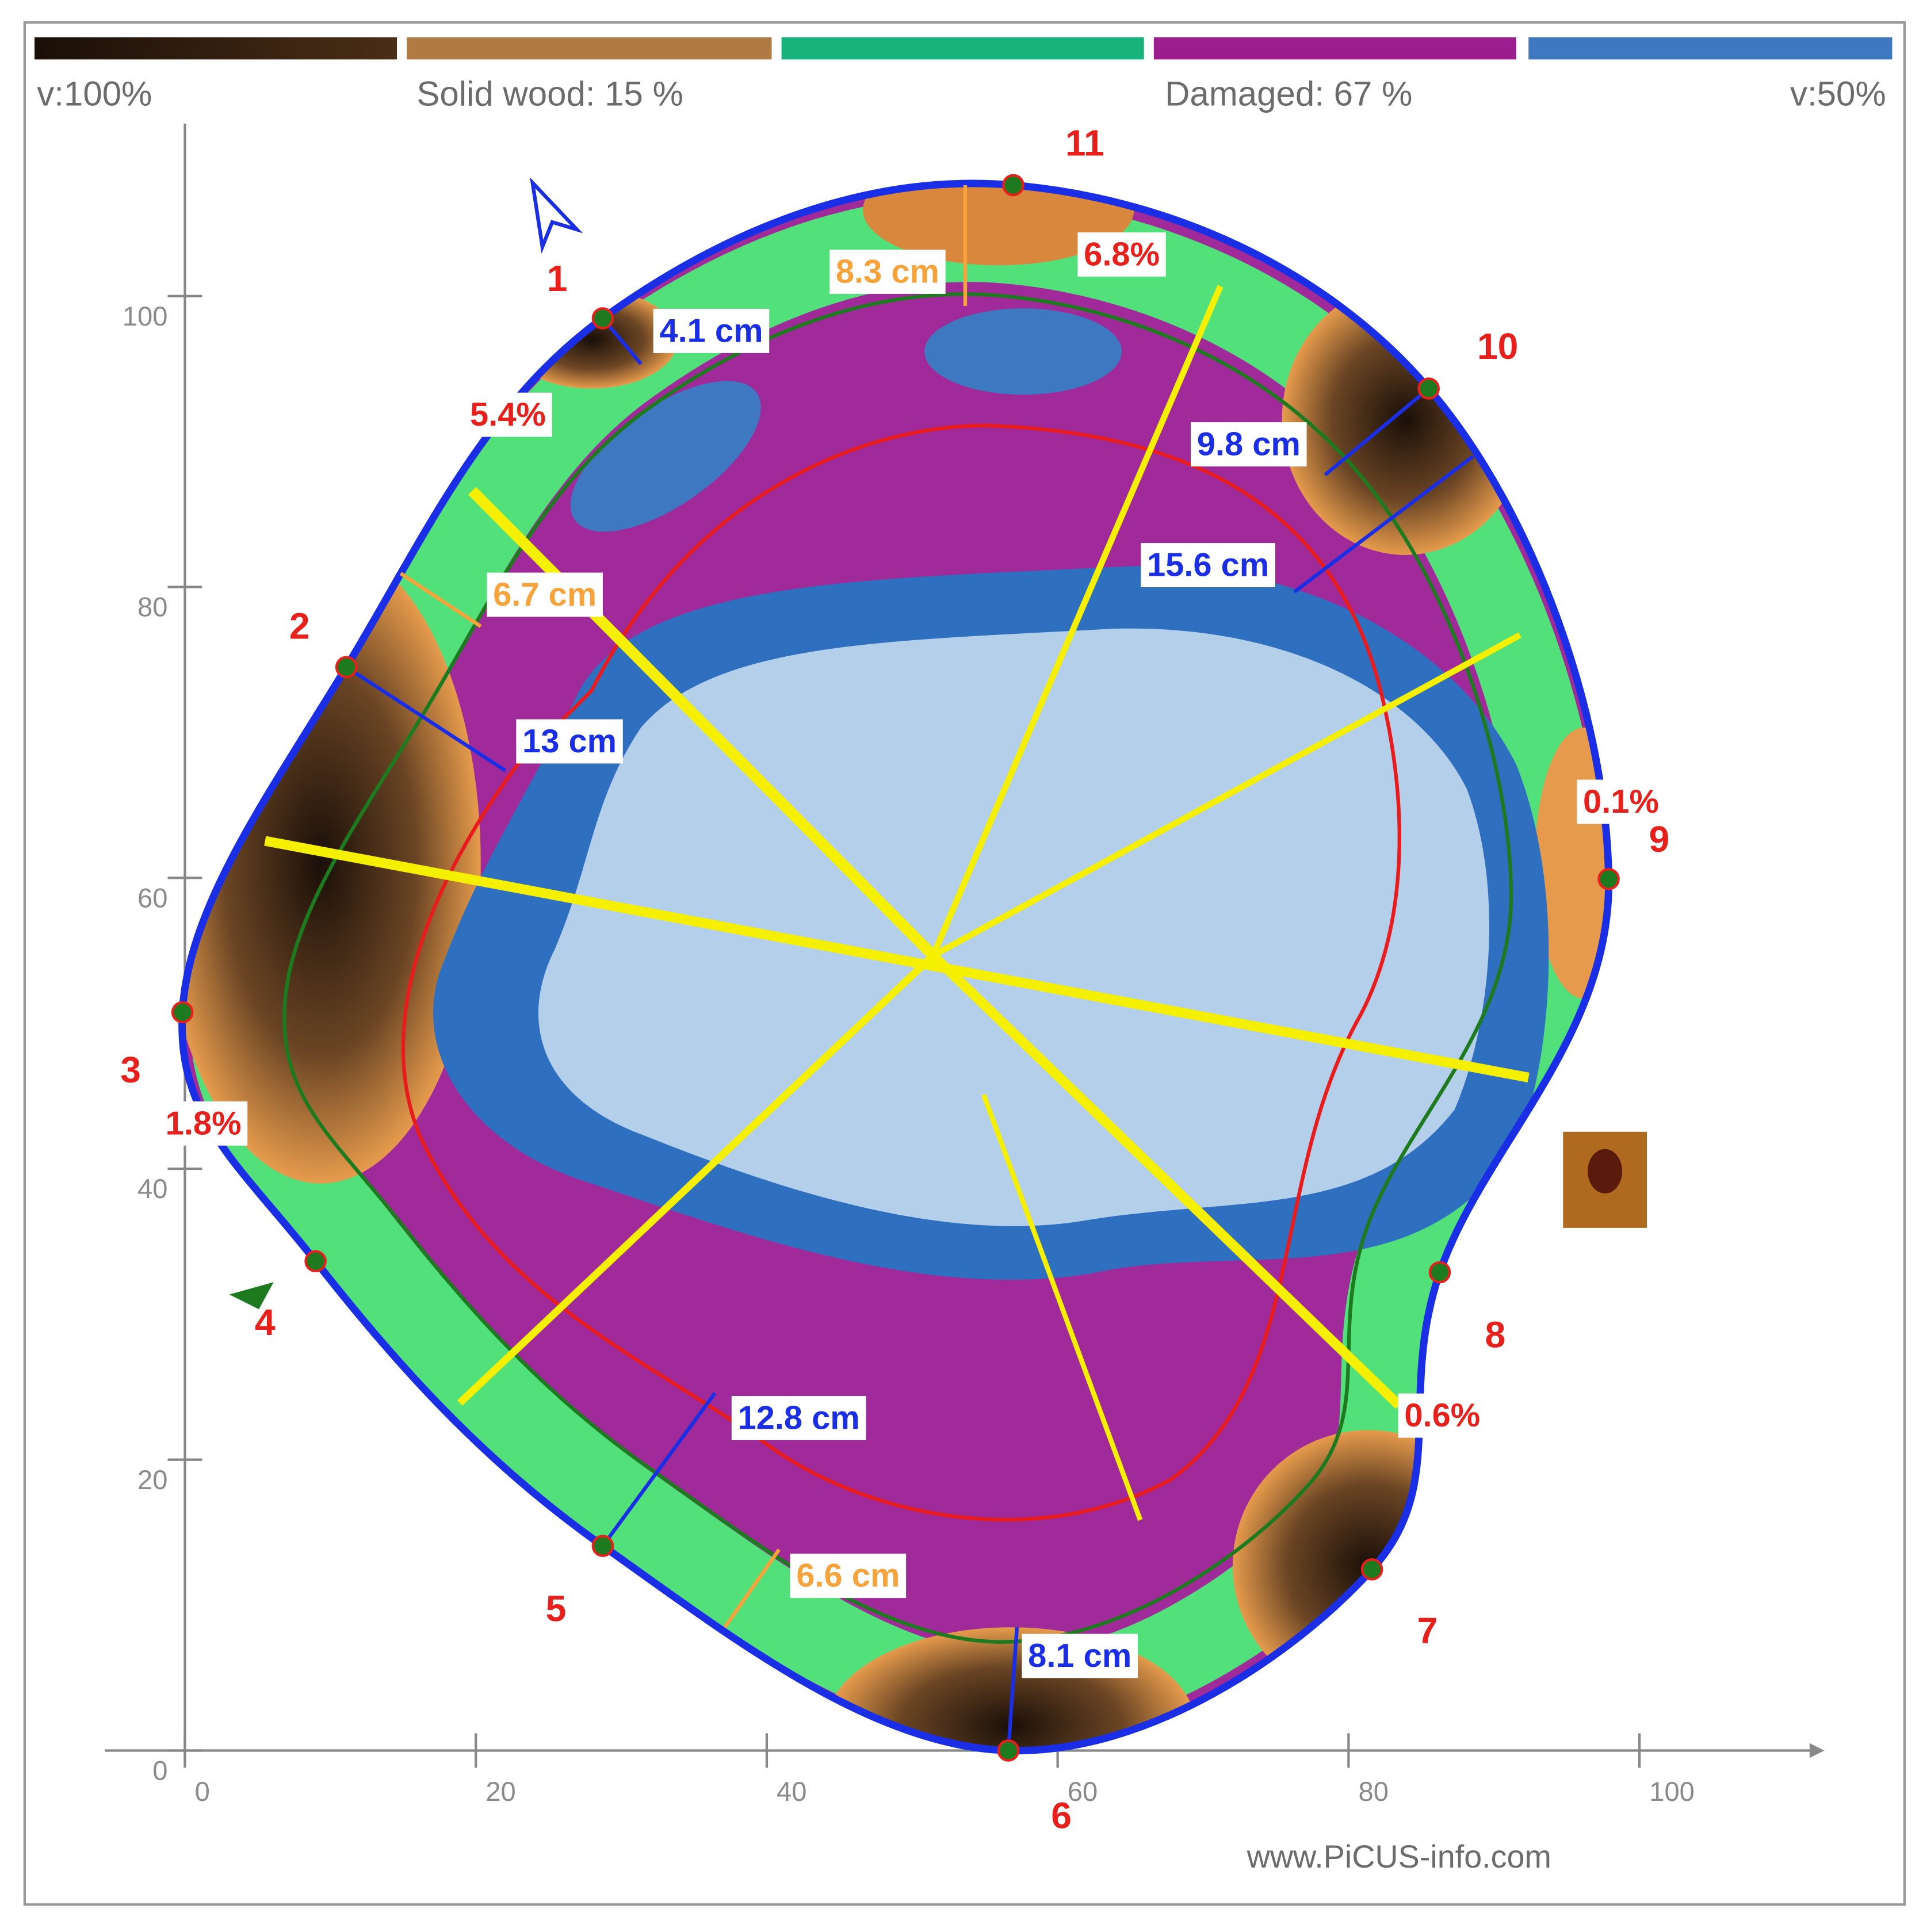 The width and height of the screenshot is (1923, 1932). What do you see at coordinates (549, 93) in the screenshot?
I see `legend-label: Solid wood: 15 %` at bounding box center [549, 93].